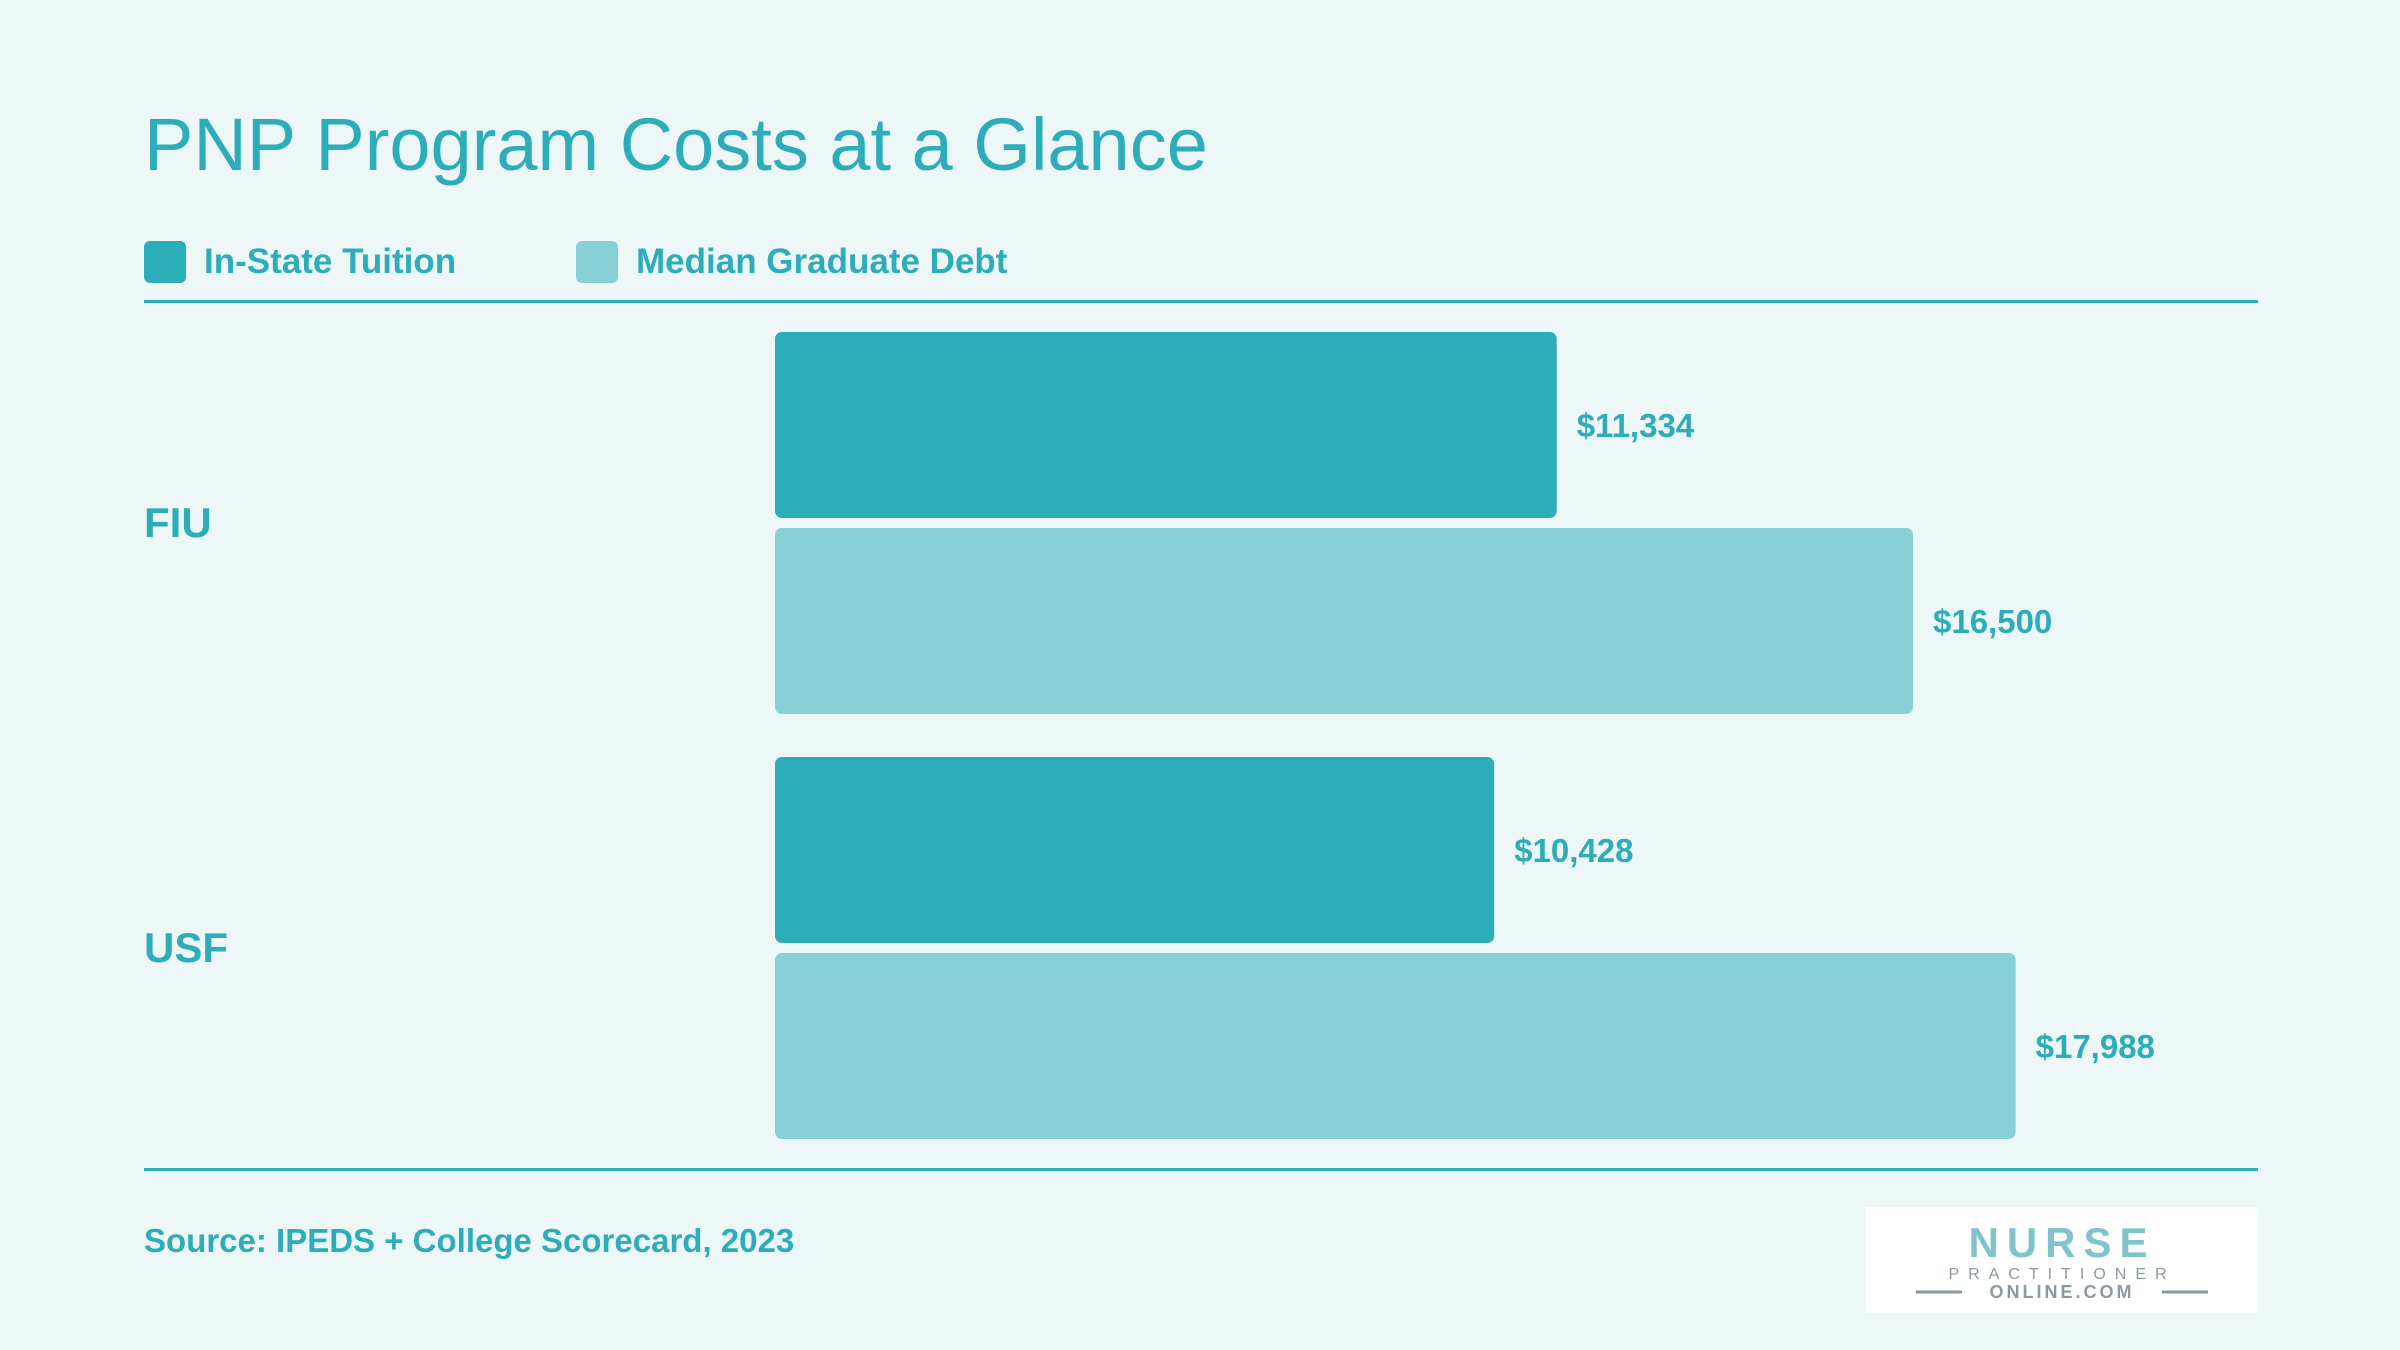  Describe the element at coordinates (1135, 850) in the screenshot. I see `bar-usf-tuition` at that location.